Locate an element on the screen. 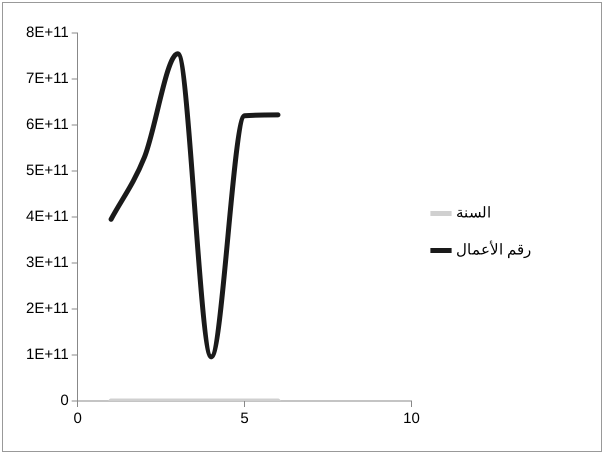  y-tick-label: 3E+11 is located at coordinates (47, 263).